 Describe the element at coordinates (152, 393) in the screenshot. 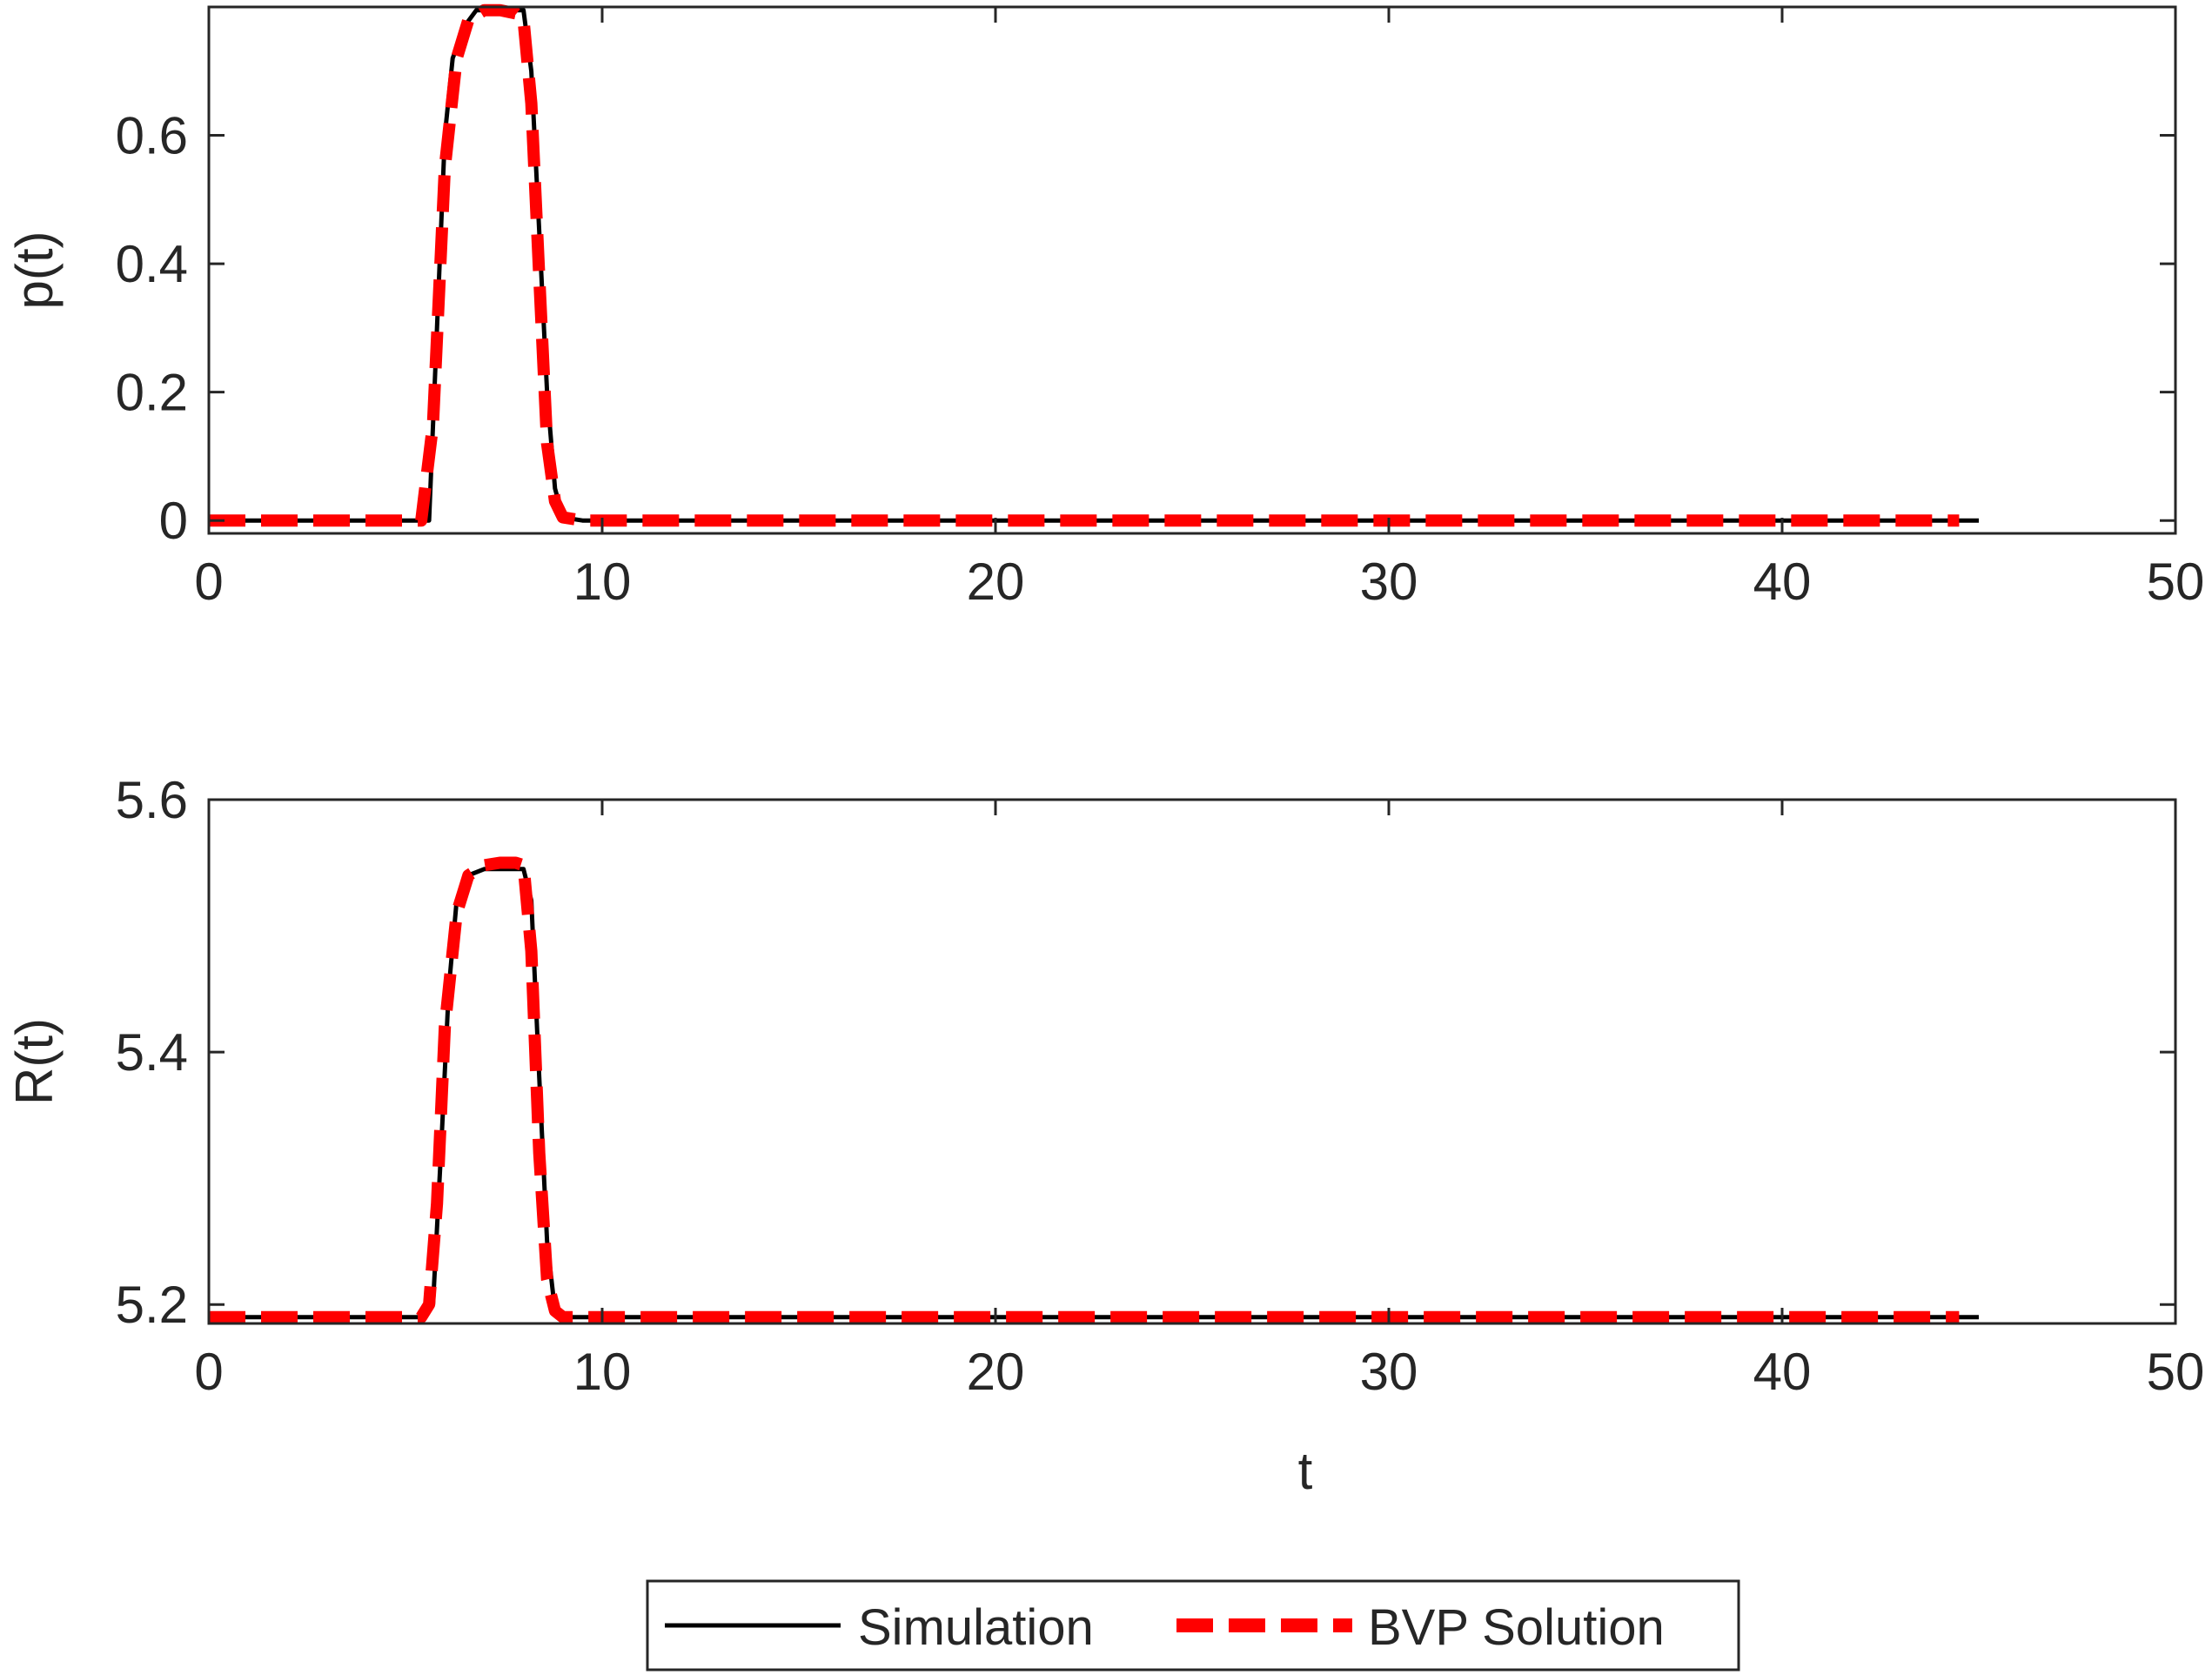

I see `y-tick-label: 0.2` at that location.